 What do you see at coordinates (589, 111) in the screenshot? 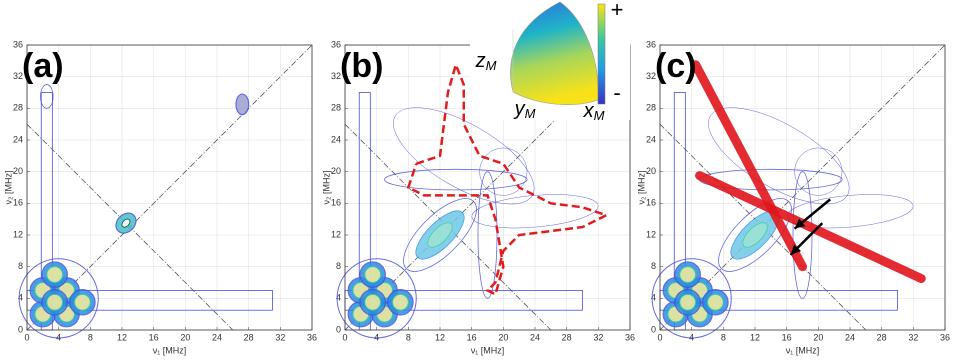
I see `axis-symbol: x` at bounding box center [589, 111].